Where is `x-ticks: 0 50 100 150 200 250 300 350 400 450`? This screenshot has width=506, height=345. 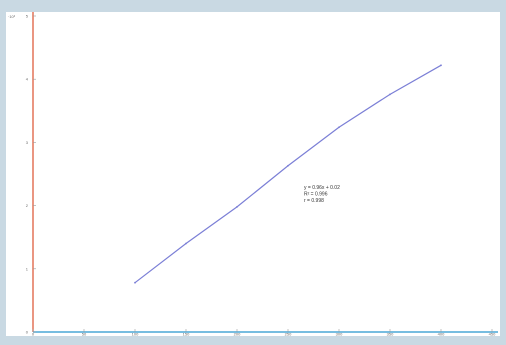
x-ticks: 0 50 100 150 200 250 300 350 400 450 is located at coordinates (264, 332).